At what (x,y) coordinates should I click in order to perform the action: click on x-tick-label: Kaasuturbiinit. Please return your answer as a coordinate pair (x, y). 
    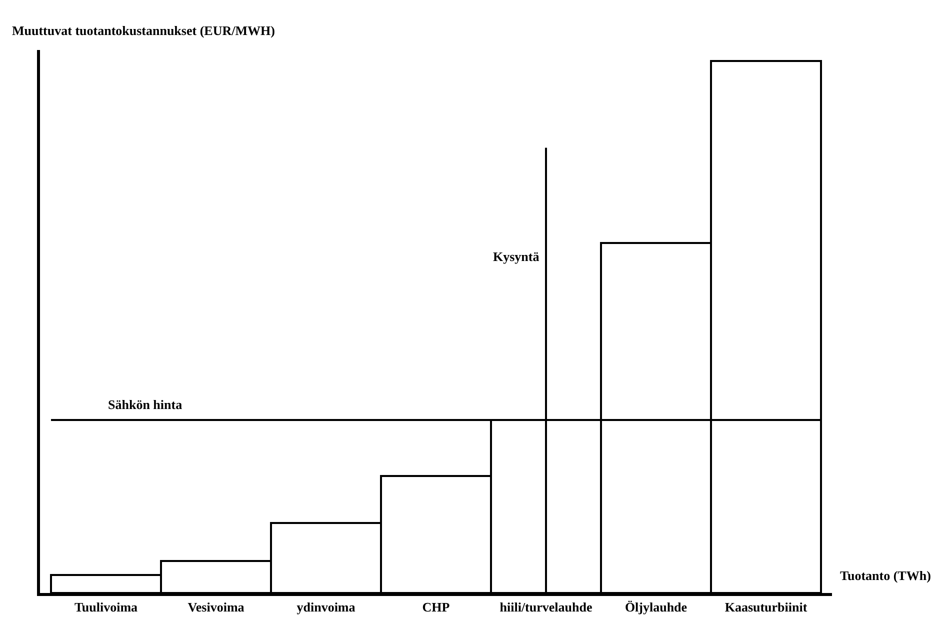
    Looking at the image, I should click on (766, 607).